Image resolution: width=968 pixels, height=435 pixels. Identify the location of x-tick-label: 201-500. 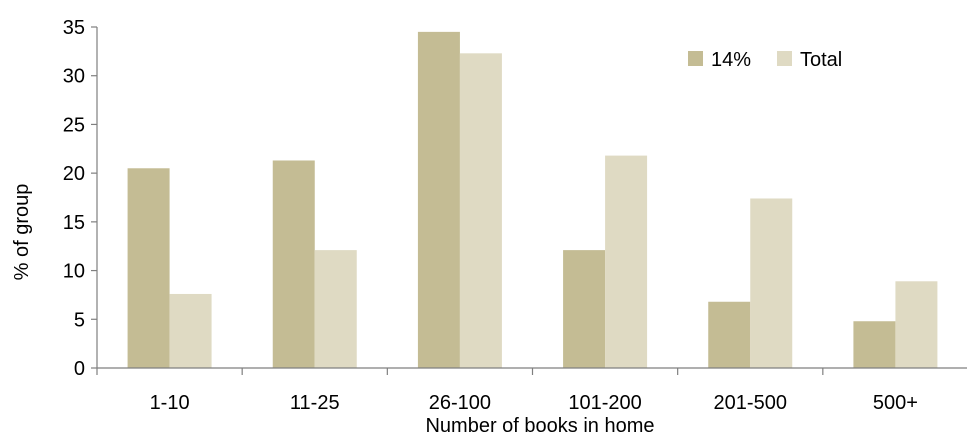
(750, 403).